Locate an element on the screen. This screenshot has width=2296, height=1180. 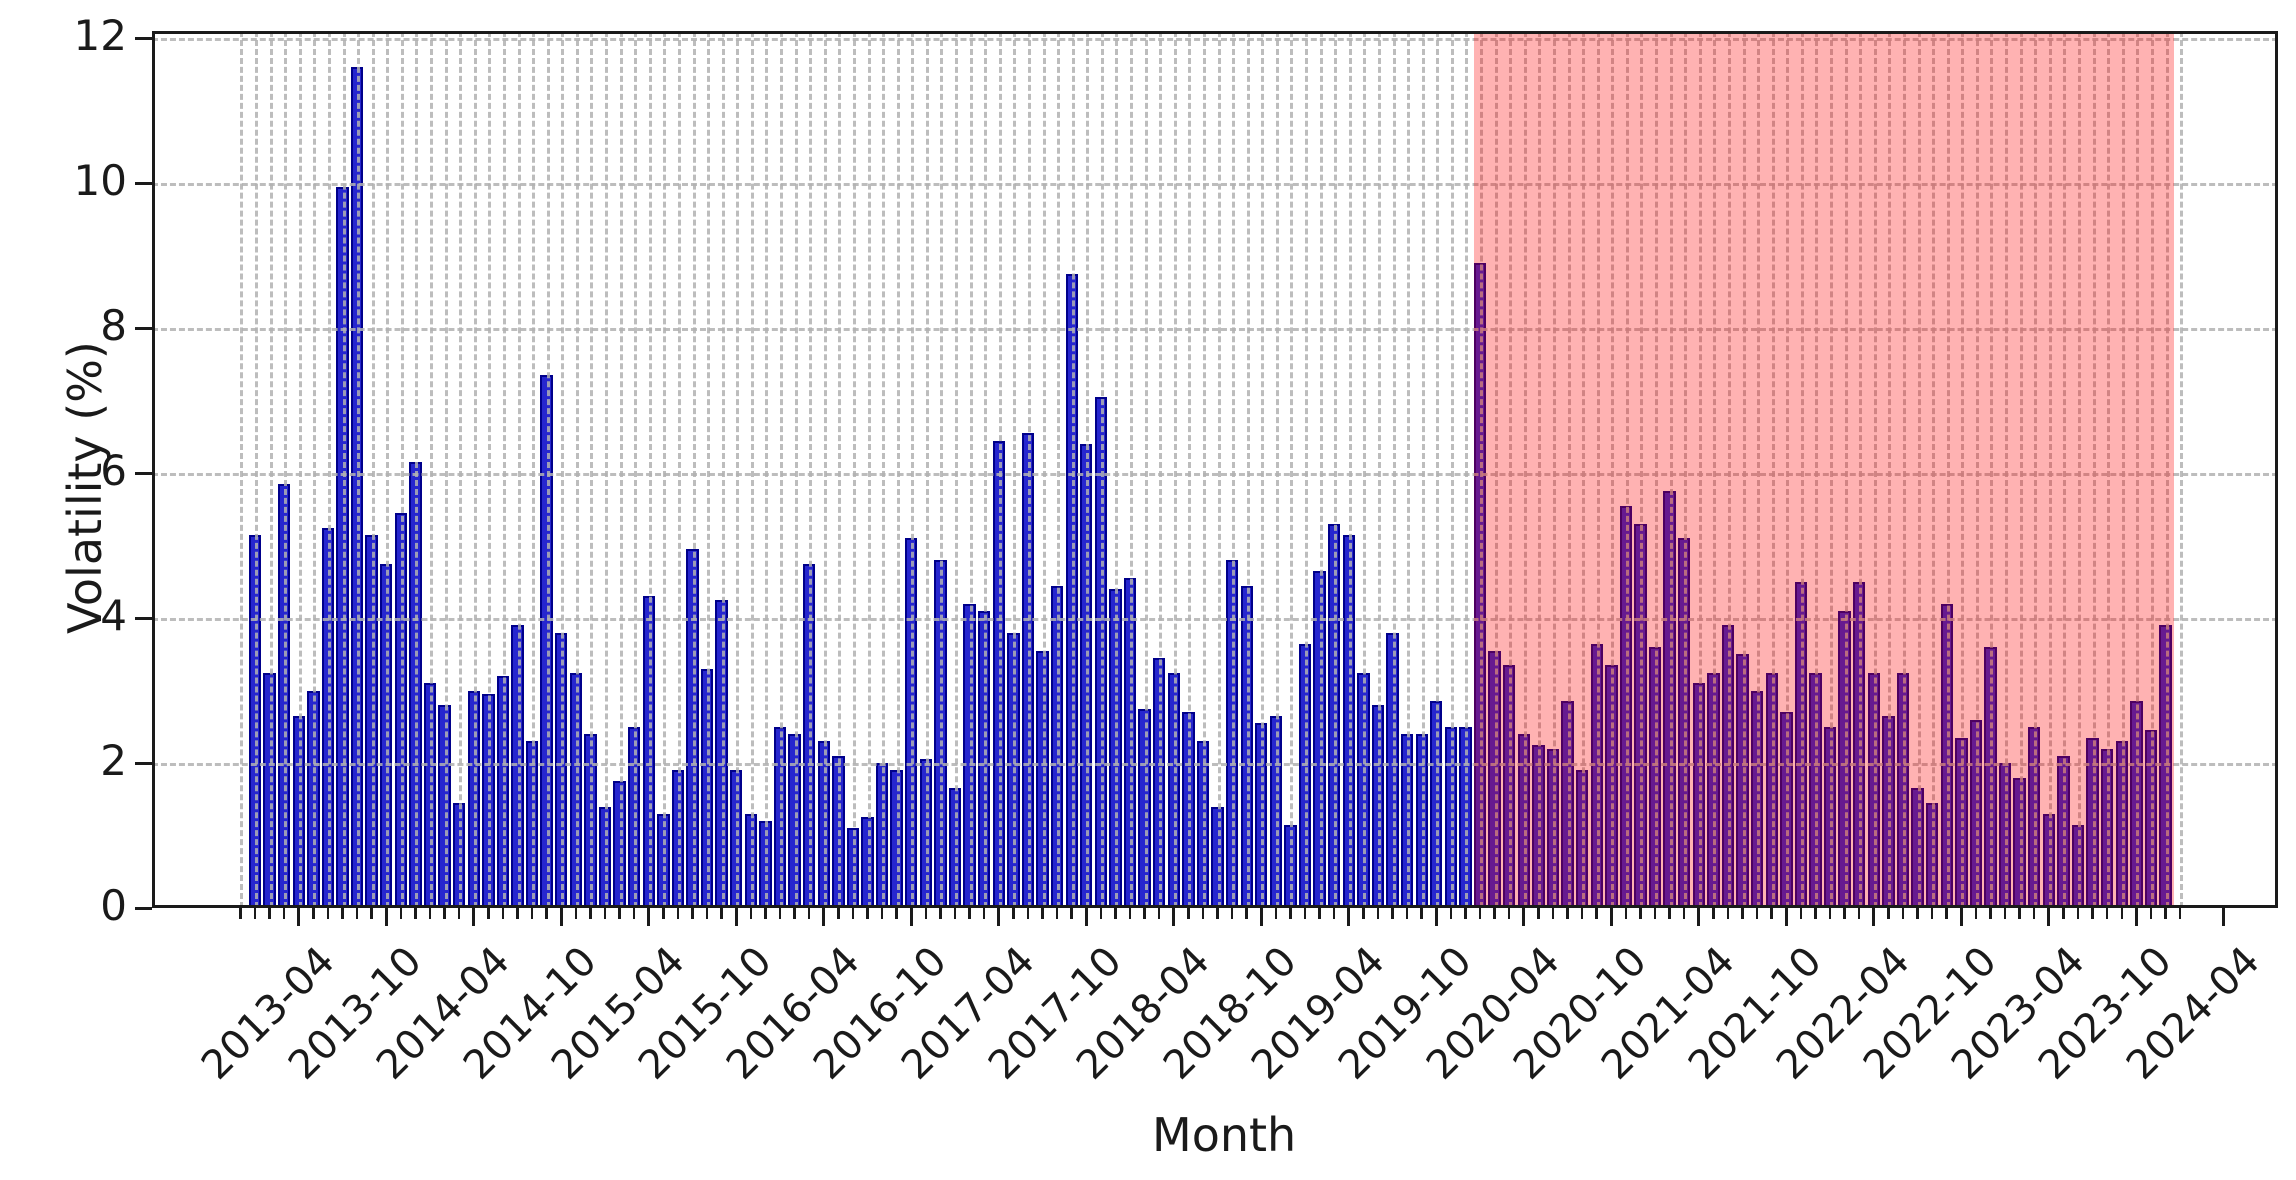
y-tick-label-12: 12 is located at coordinates (100, 36).